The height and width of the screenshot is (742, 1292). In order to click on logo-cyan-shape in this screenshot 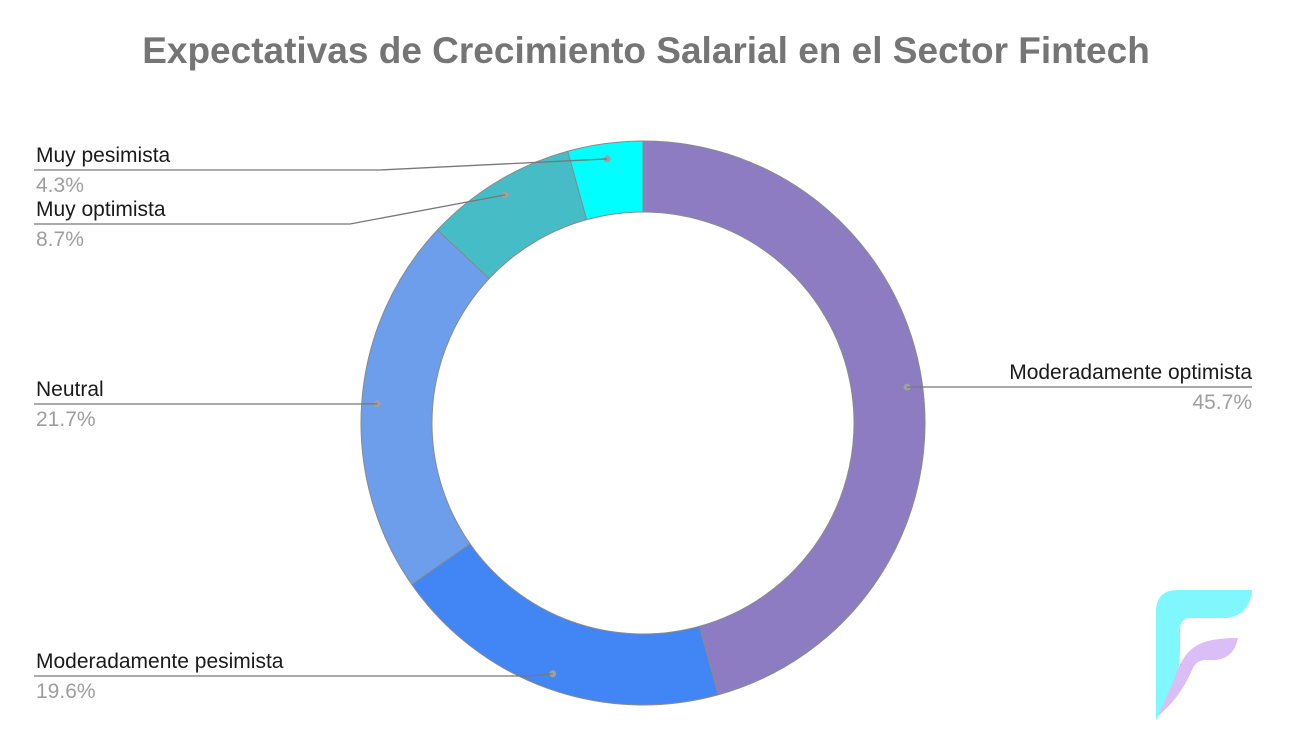, I will do `click(1204, 655)`.